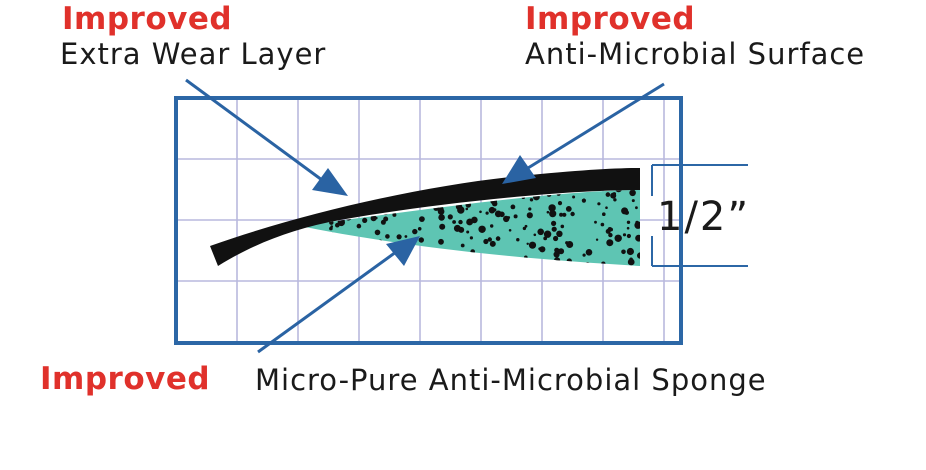 This screenshot has height=470, width=926. What do you see at coordinates (193, 54) in the screenshot?
I see `wear-layer-label: Extra Wear Layer` at bounding box center [193, 54].